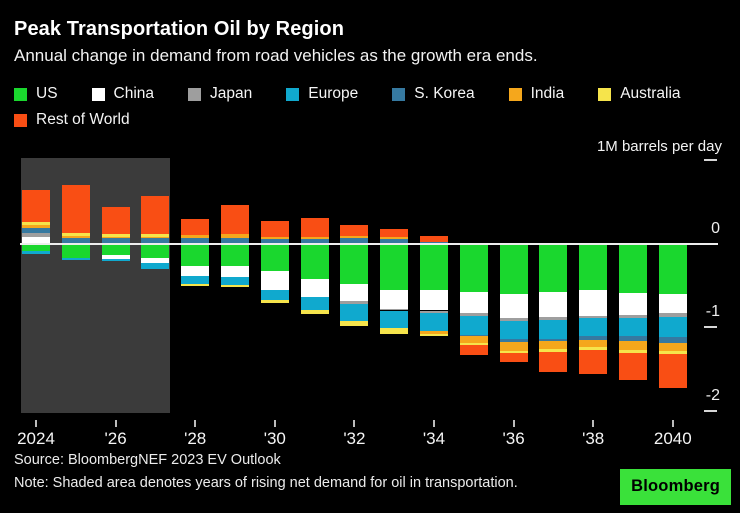  I want to click on legend-label: China, so click(134, 93).